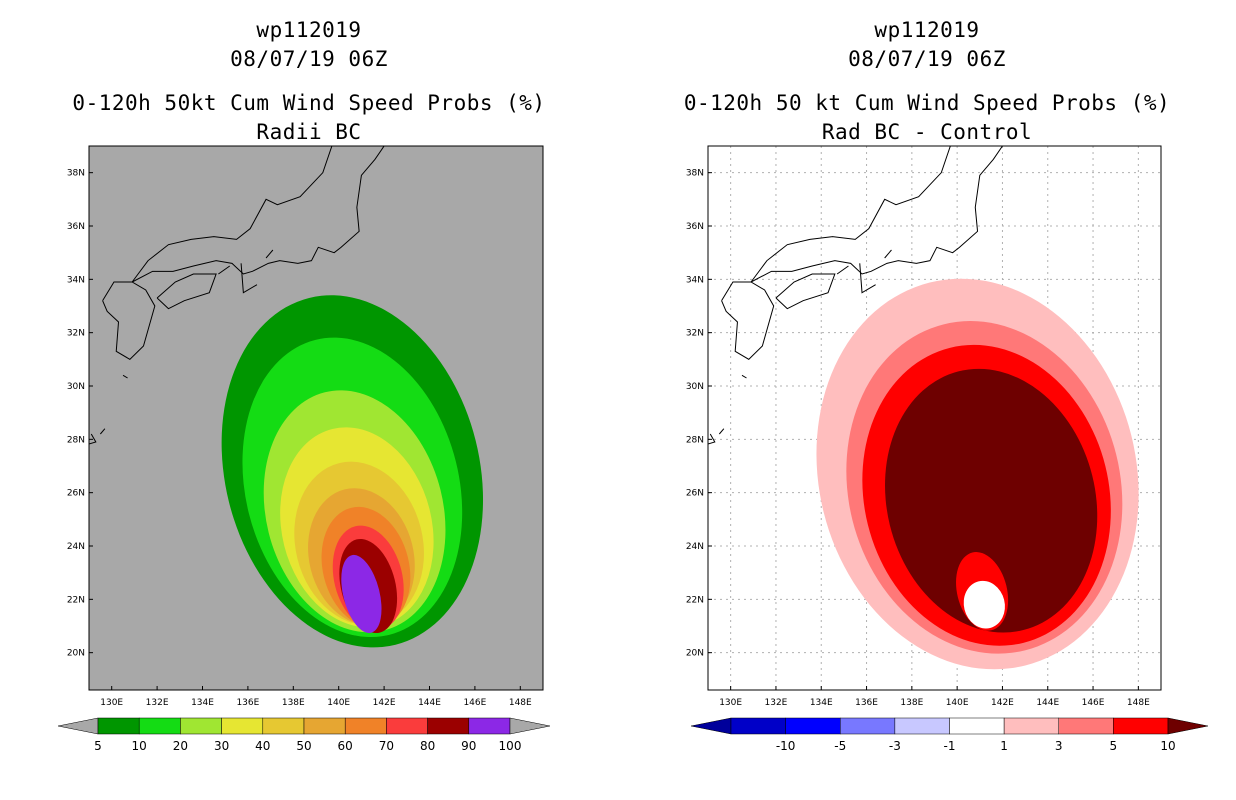 The image size is (1236, 800). I want to click on colorbar-label: 40, so click(262, 746).